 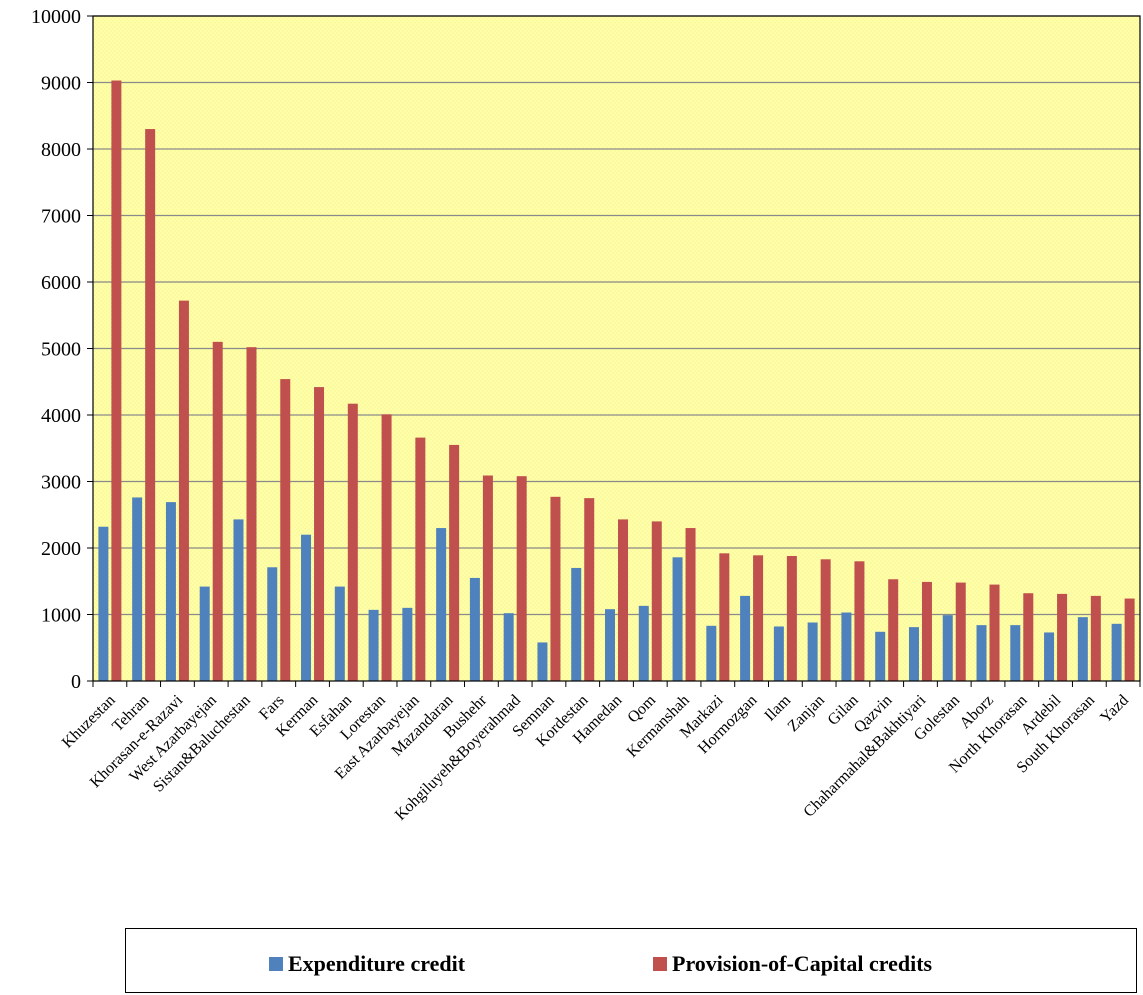 What do you see at coordinates (61, 549) in the screenshot?
I see `y-tick-label: 2000` at bounding box center [61, 549].